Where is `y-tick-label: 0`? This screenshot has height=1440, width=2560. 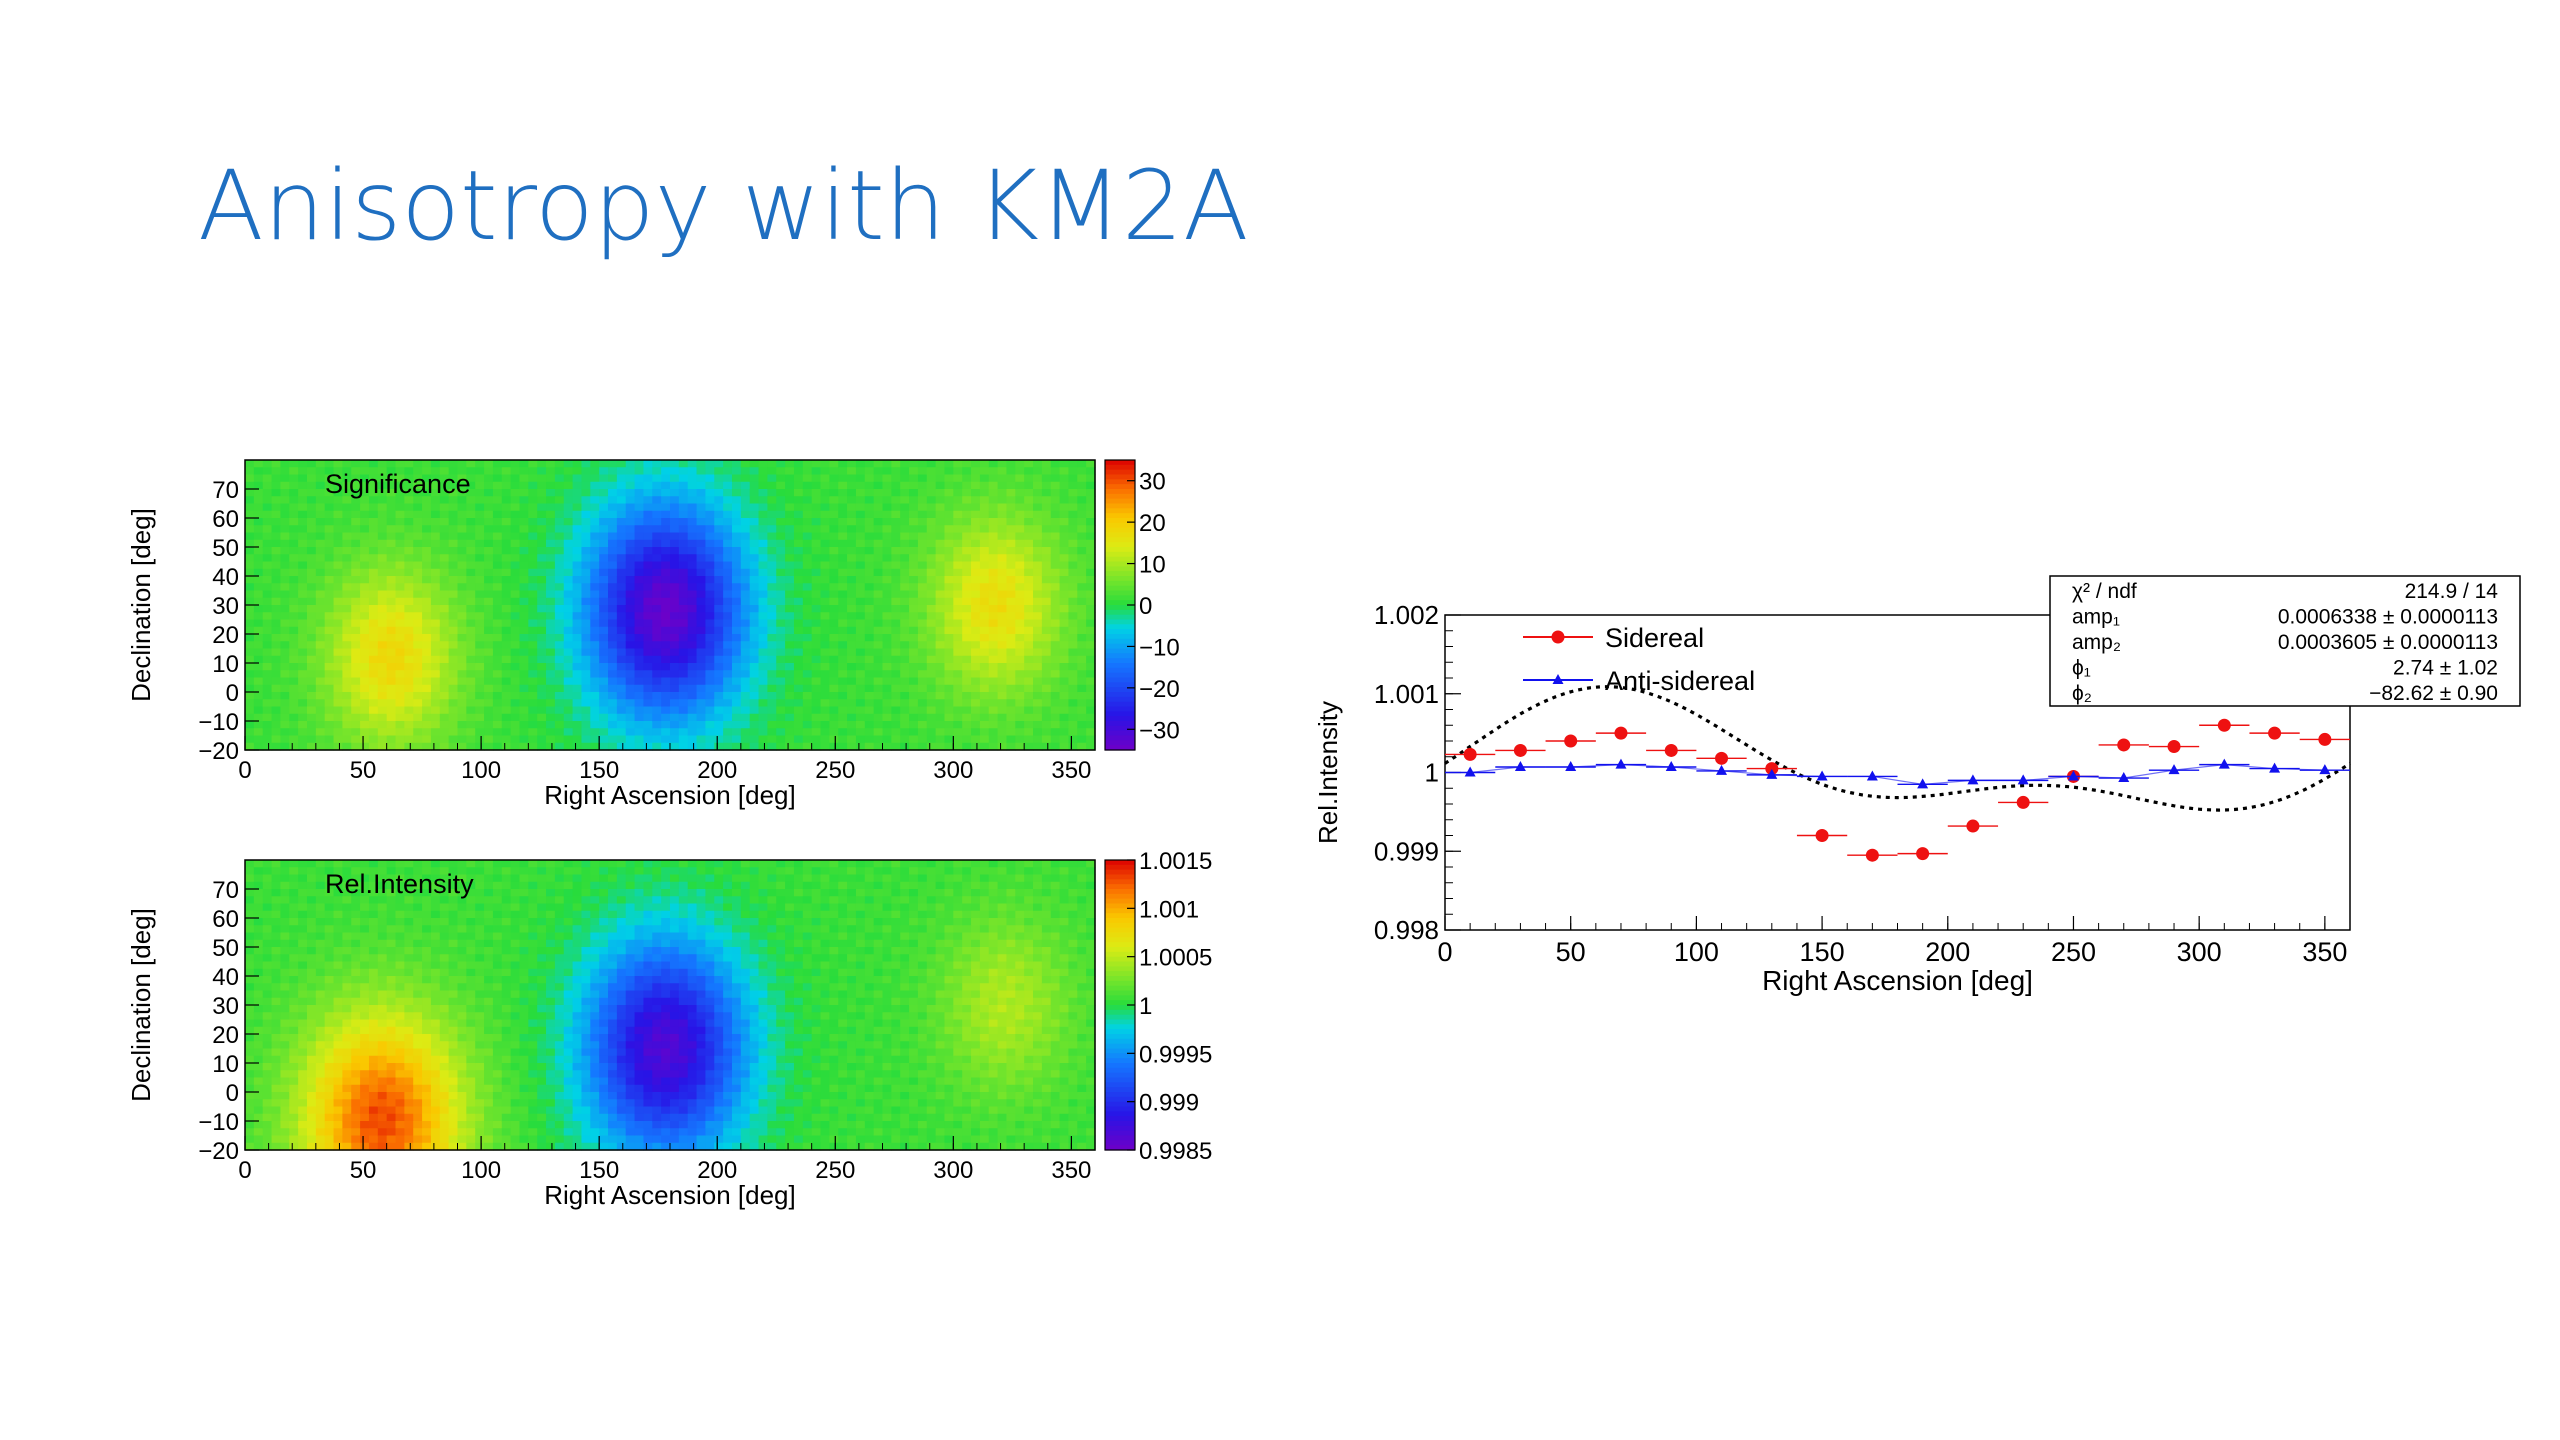
y-tick-label: 0 is located at coordinates (232, 693).